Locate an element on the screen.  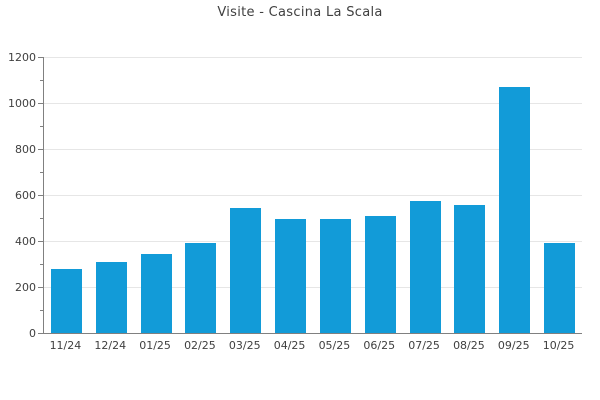
x-tick-label: 02/25 is located at coordinates (200, 345).